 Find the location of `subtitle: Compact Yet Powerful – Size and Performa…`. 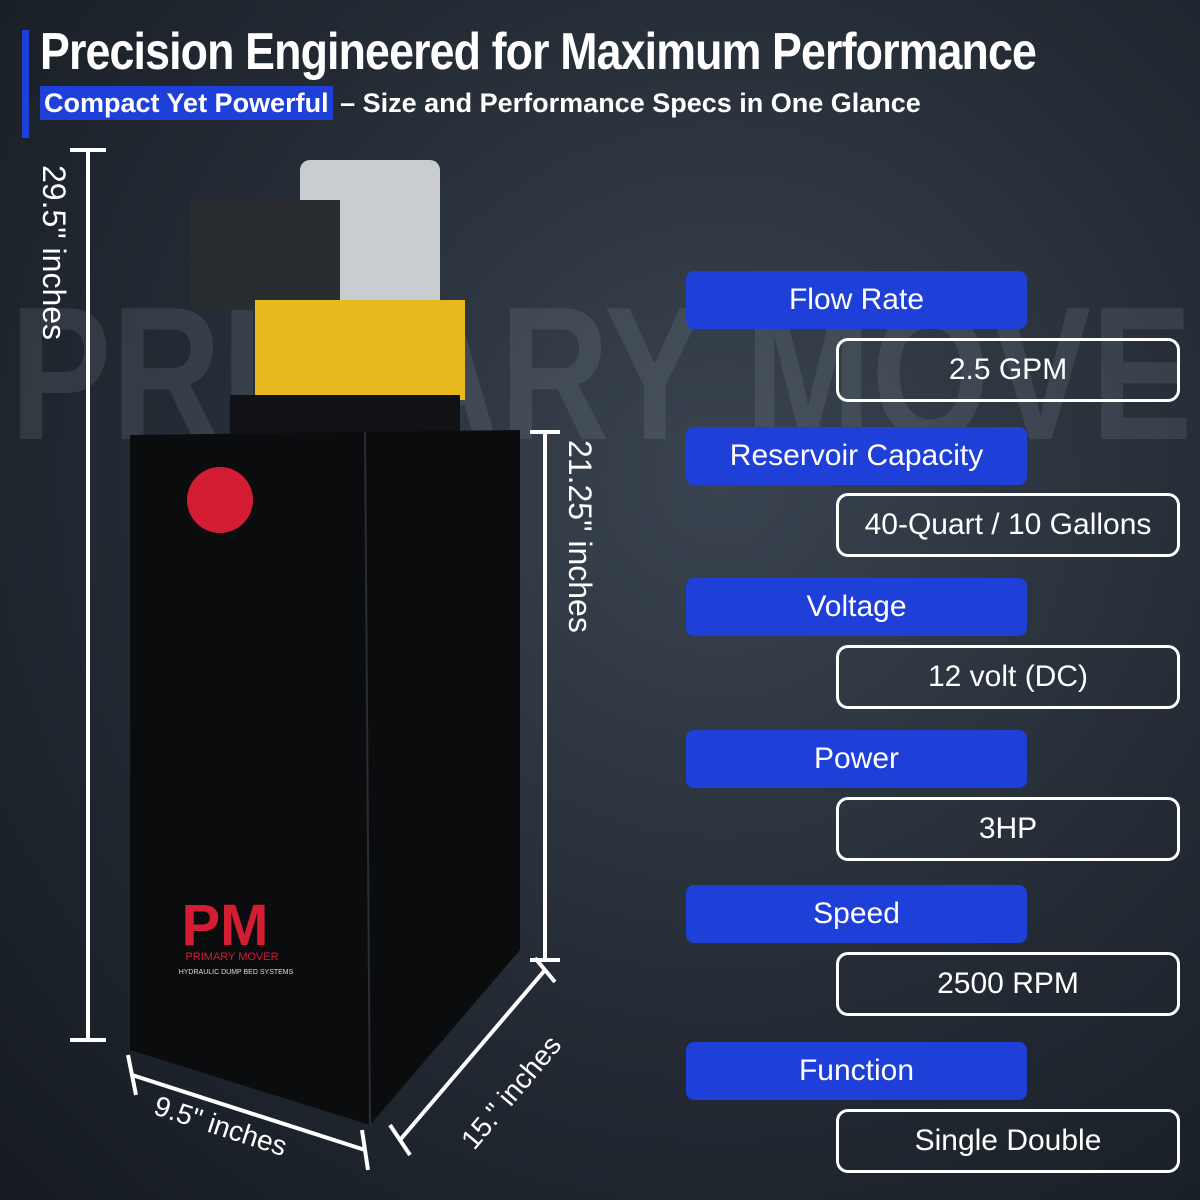

subtitle: Compact Yet Powerful – Size and Performa… is located at coordinates (480, 103).